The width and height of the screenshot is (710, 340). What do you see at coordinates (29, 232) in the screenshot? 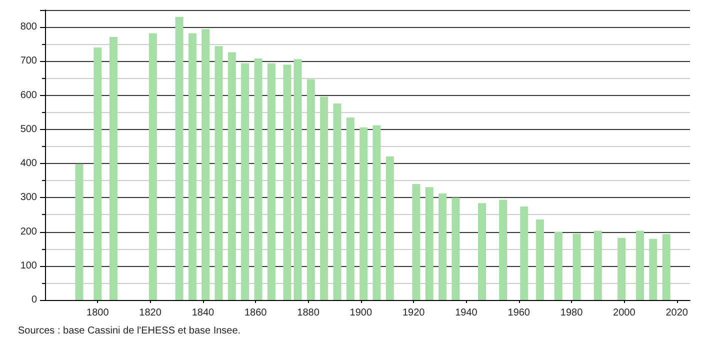
I see `y-tick-label: 200` at bounding box center [29, 232].